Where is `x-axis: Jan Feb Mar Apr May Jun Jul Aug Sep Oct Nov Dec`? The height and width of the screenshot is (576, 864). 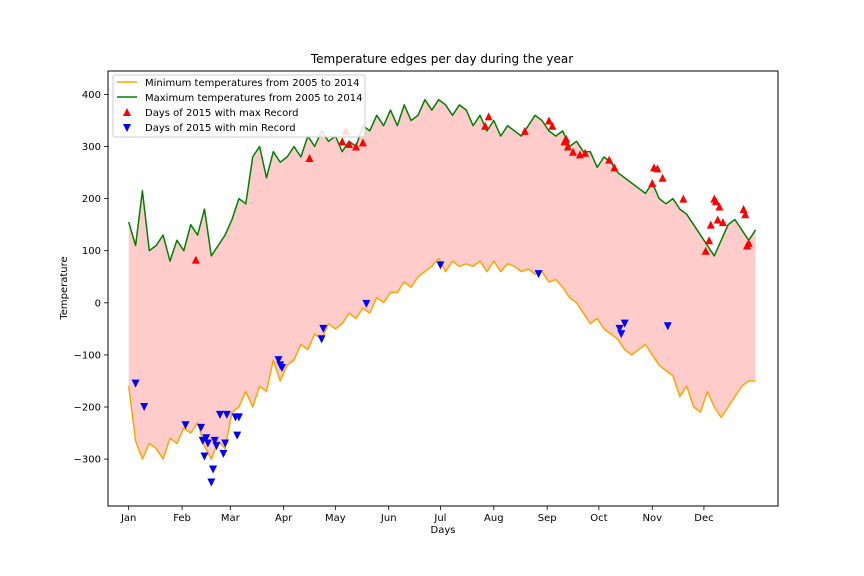
x-axis: Jan Feb Mar Apr May Jun Jul Aug Sep Oct Nov Dec is located at coordinates (417, 515).